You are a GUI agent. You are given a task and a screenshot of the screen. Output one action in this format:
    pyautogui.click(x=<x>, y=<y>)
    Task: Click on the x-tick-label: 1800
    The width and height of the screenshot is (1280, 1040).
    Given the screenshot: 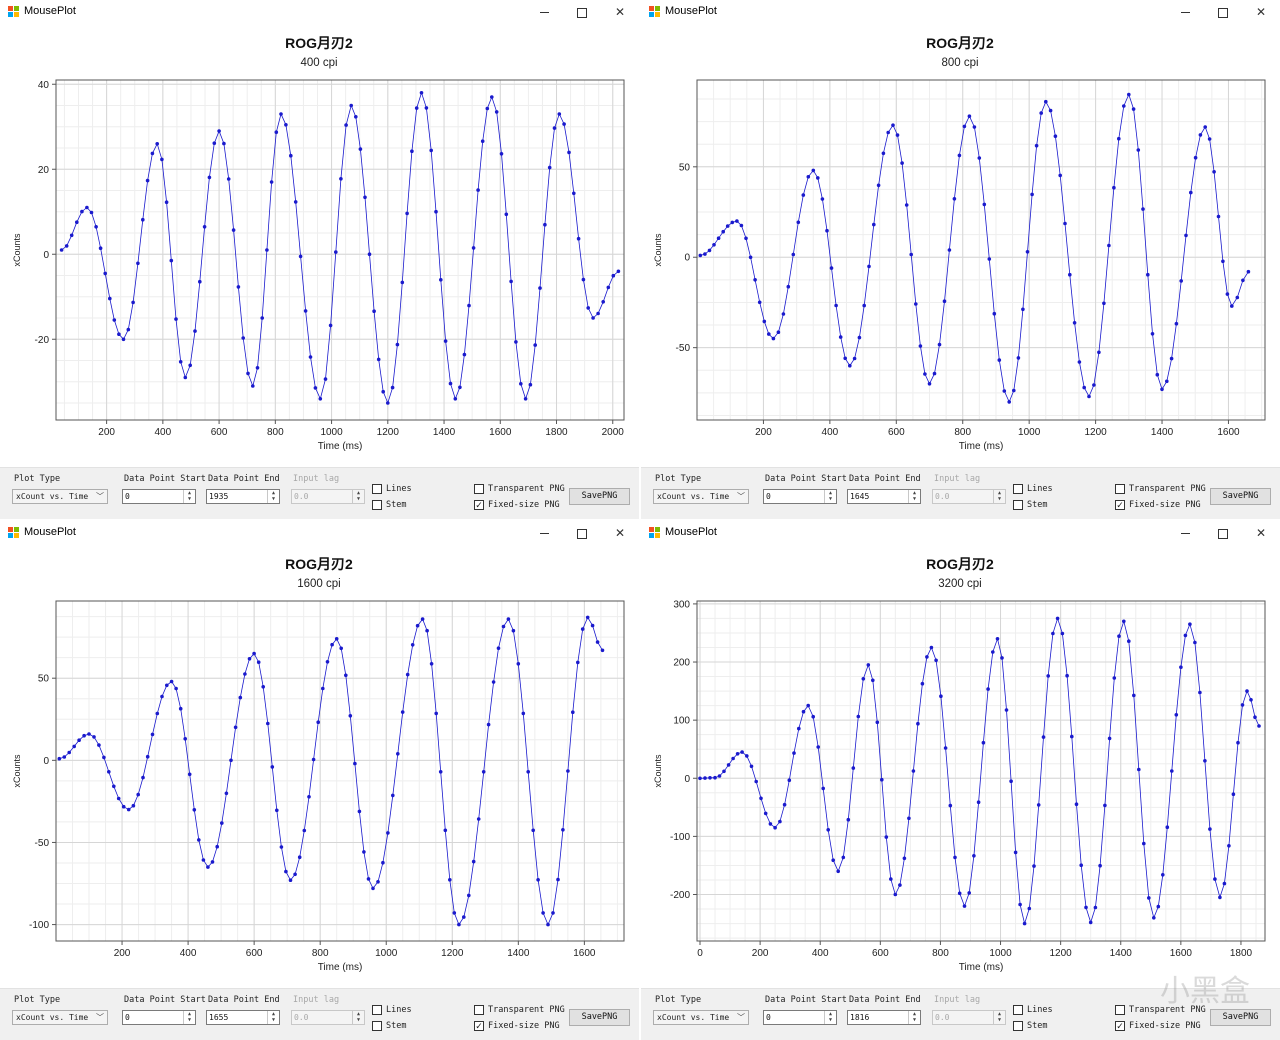 What is the action you would take?
    pyautogui.click(x=556, y=432)
    